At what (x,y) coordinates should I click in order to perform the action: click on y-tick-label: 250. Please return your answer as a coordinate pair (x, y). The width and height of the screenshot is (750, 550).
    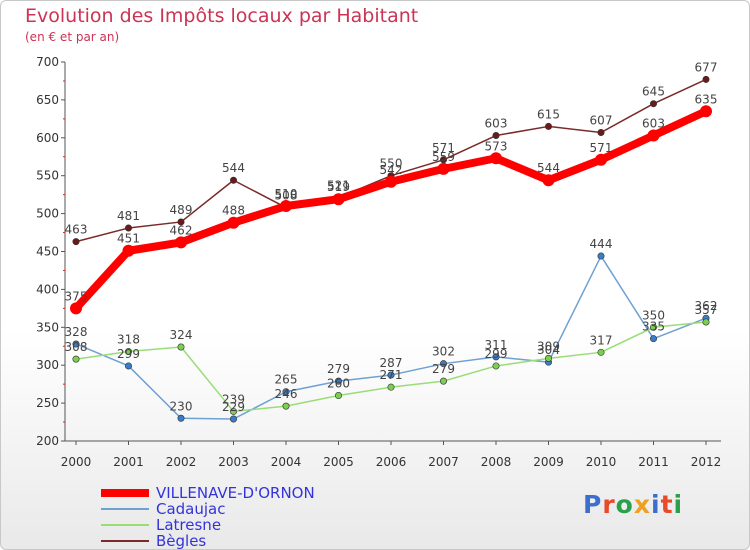
    Looking at the image, I should click on (47, 403).